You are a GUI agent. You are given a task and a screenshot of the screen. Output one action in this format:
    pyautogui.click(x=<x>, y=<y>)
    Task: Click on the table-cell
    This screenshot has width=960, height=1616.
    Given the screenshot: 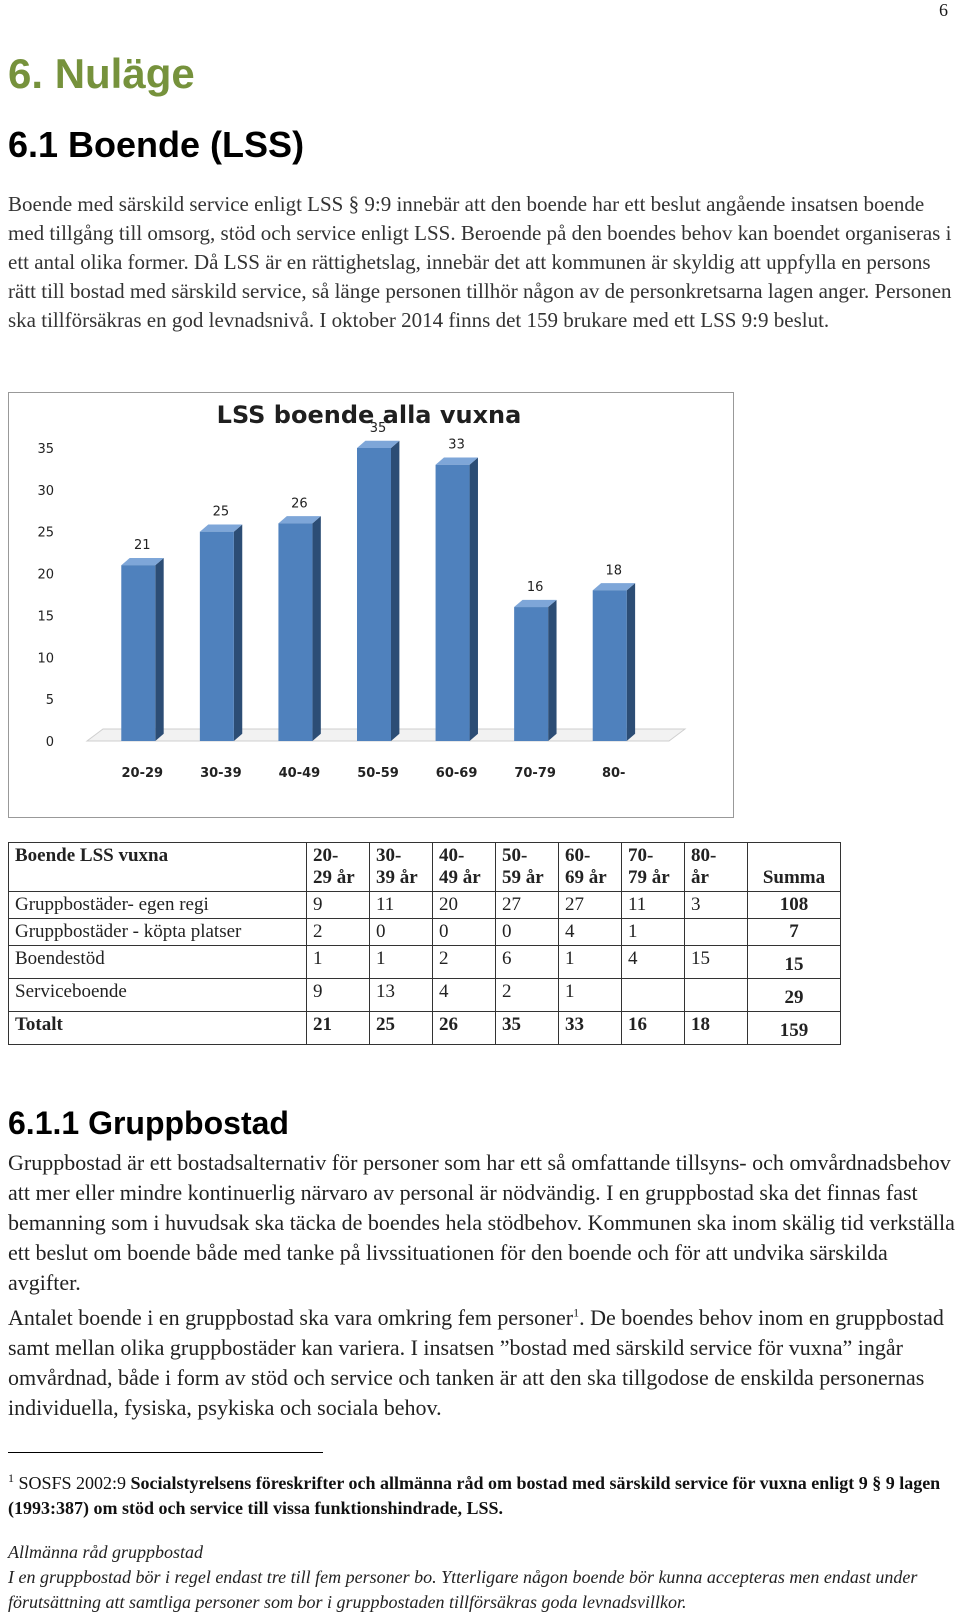 What is the action you would take?
    pyautogui.click(x=716, y=995)
    